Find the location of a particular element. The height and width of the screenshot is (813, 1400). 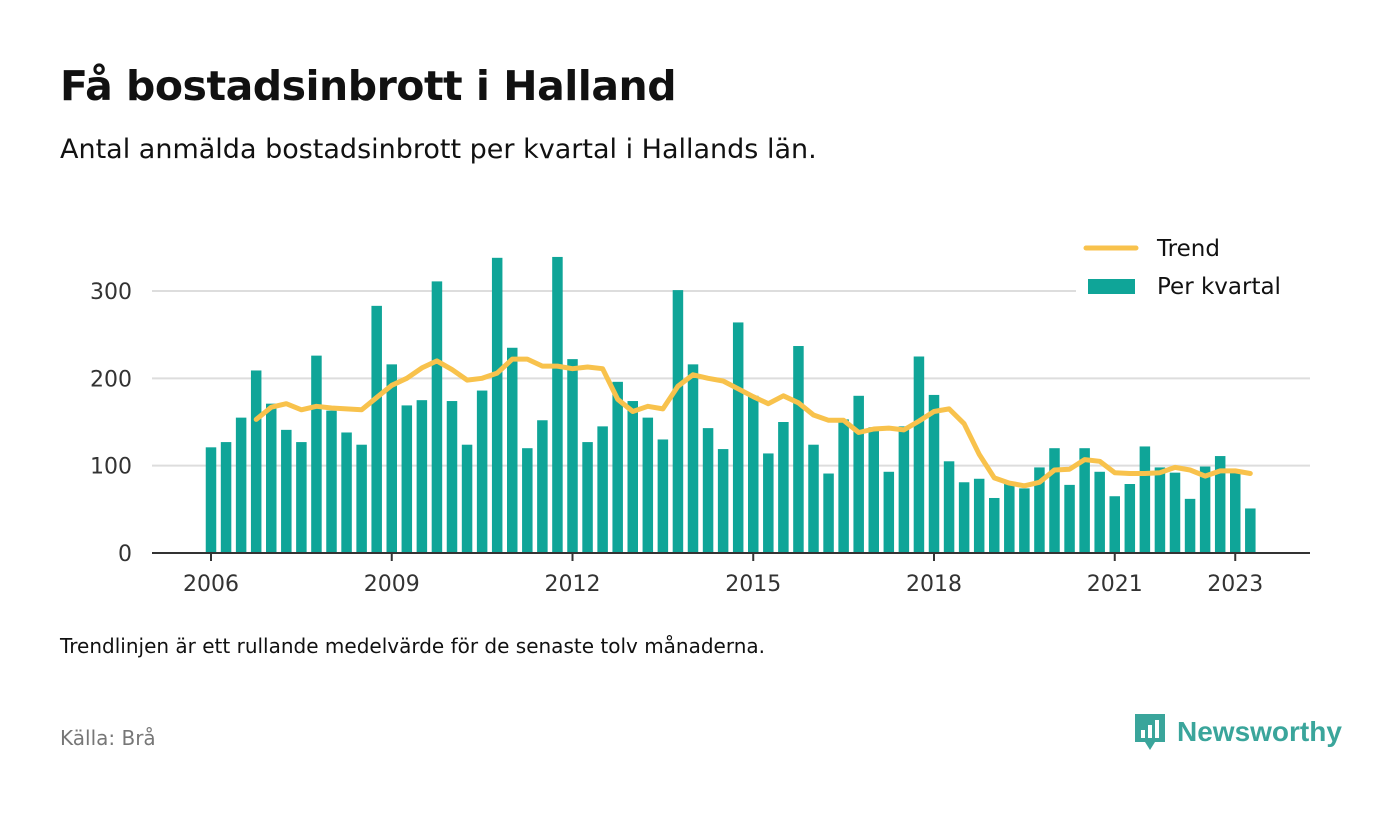

legend: Trend Per kvartal is located at coordinates (1193, 266).